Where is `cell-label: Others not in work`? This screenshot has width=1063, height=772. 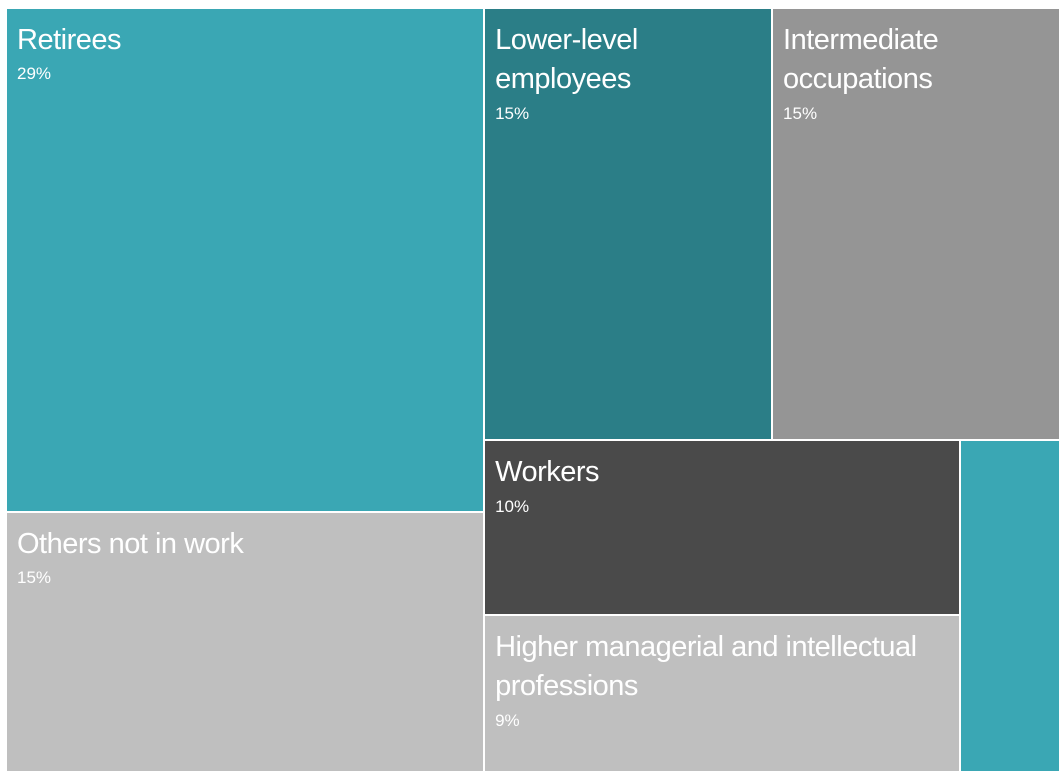 cell-label: Others not in work is located at coordinates (130, 543).